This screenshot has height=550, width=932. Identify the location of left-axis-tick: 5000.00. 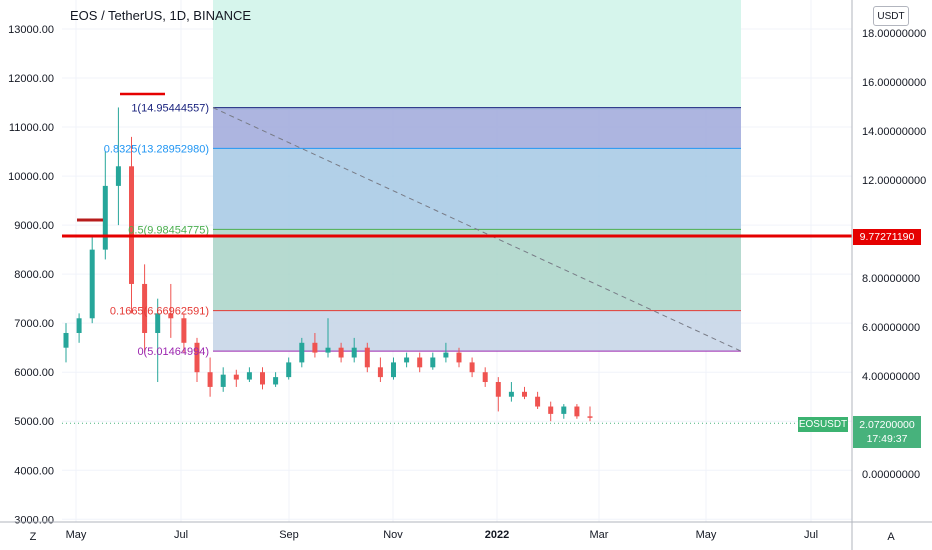
(34, 422).